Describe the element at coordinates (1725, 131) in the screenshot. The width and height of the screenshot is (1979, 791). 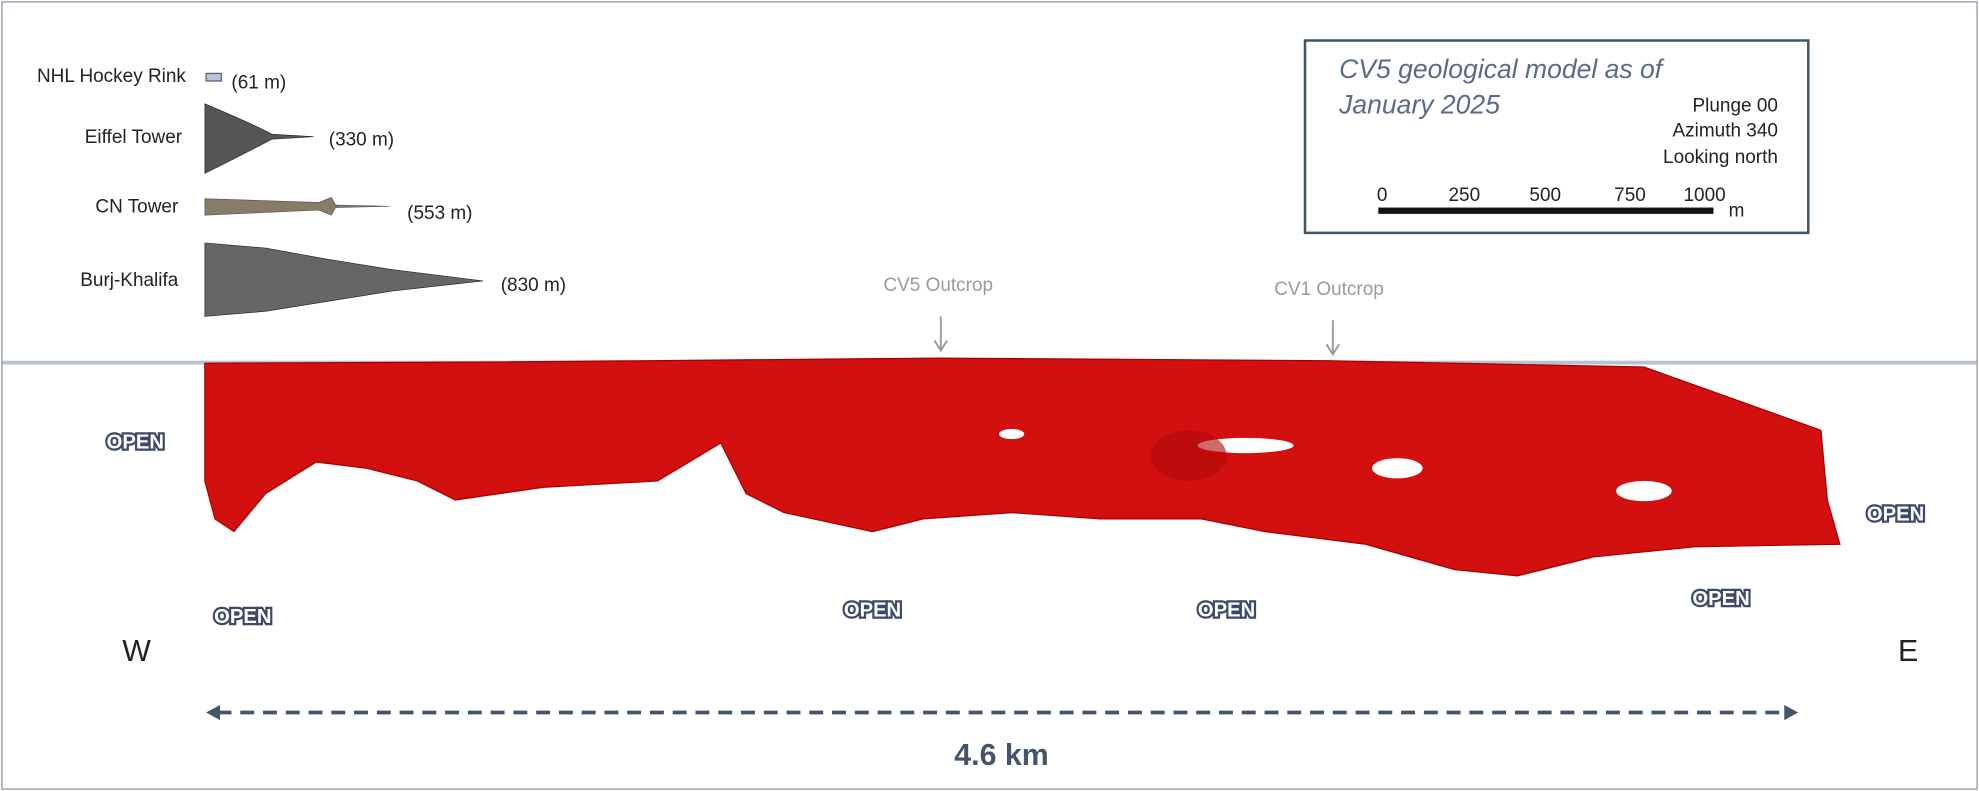
I see `legend-line: Azimuth 340` at that location.